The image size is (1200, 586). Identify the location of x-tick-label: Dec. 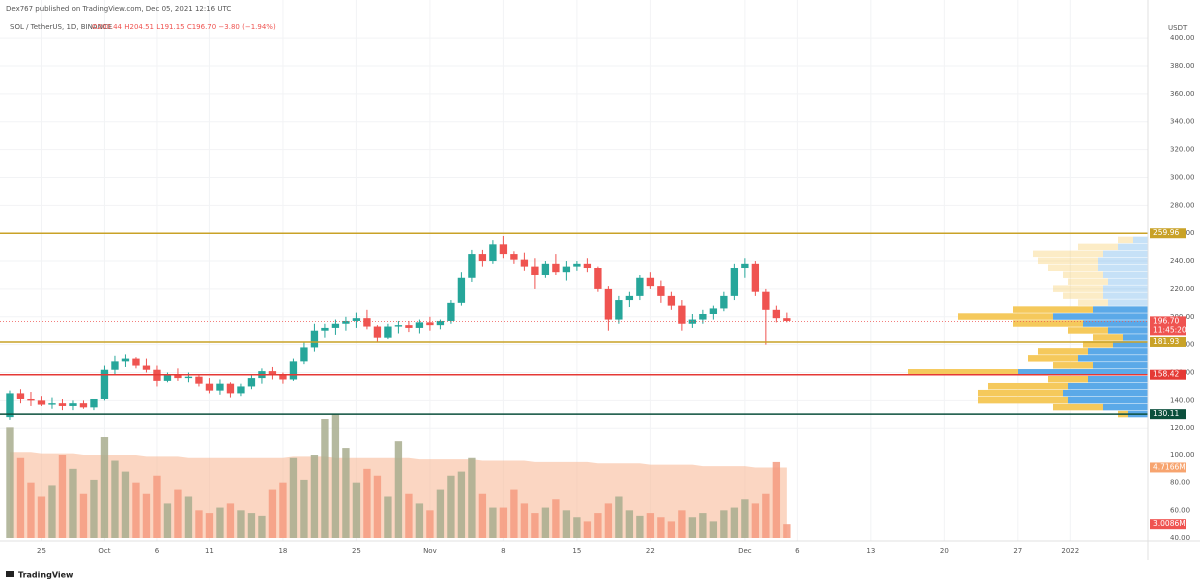
(745, 551).